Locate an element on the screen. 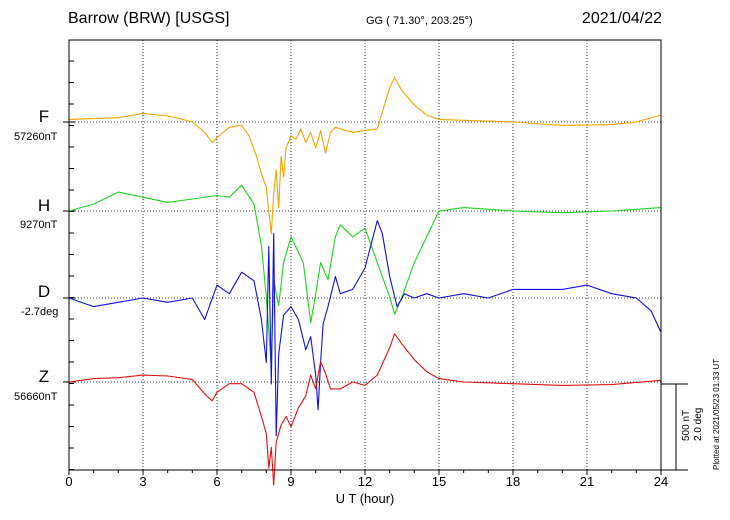  x-tick-label: 0 is located at coordinates (69, 481).